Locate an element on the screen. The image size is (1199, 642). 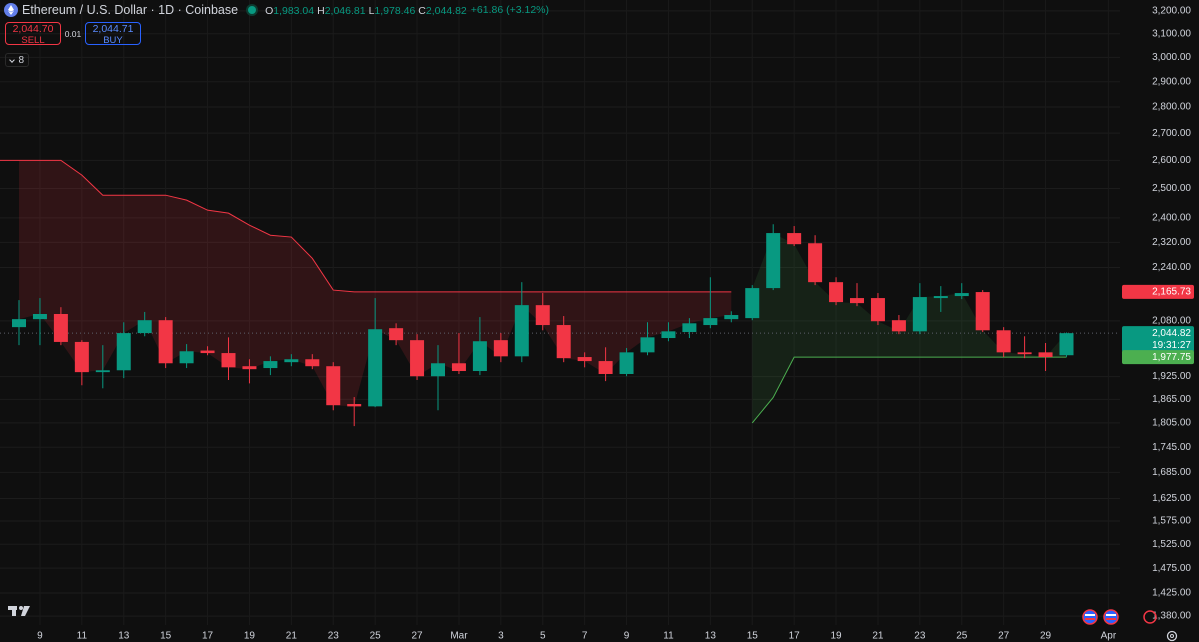
trade-panel: 2,044.70 SELL 0.01 2,044.71 BUY is located at coordinates (73, 34).